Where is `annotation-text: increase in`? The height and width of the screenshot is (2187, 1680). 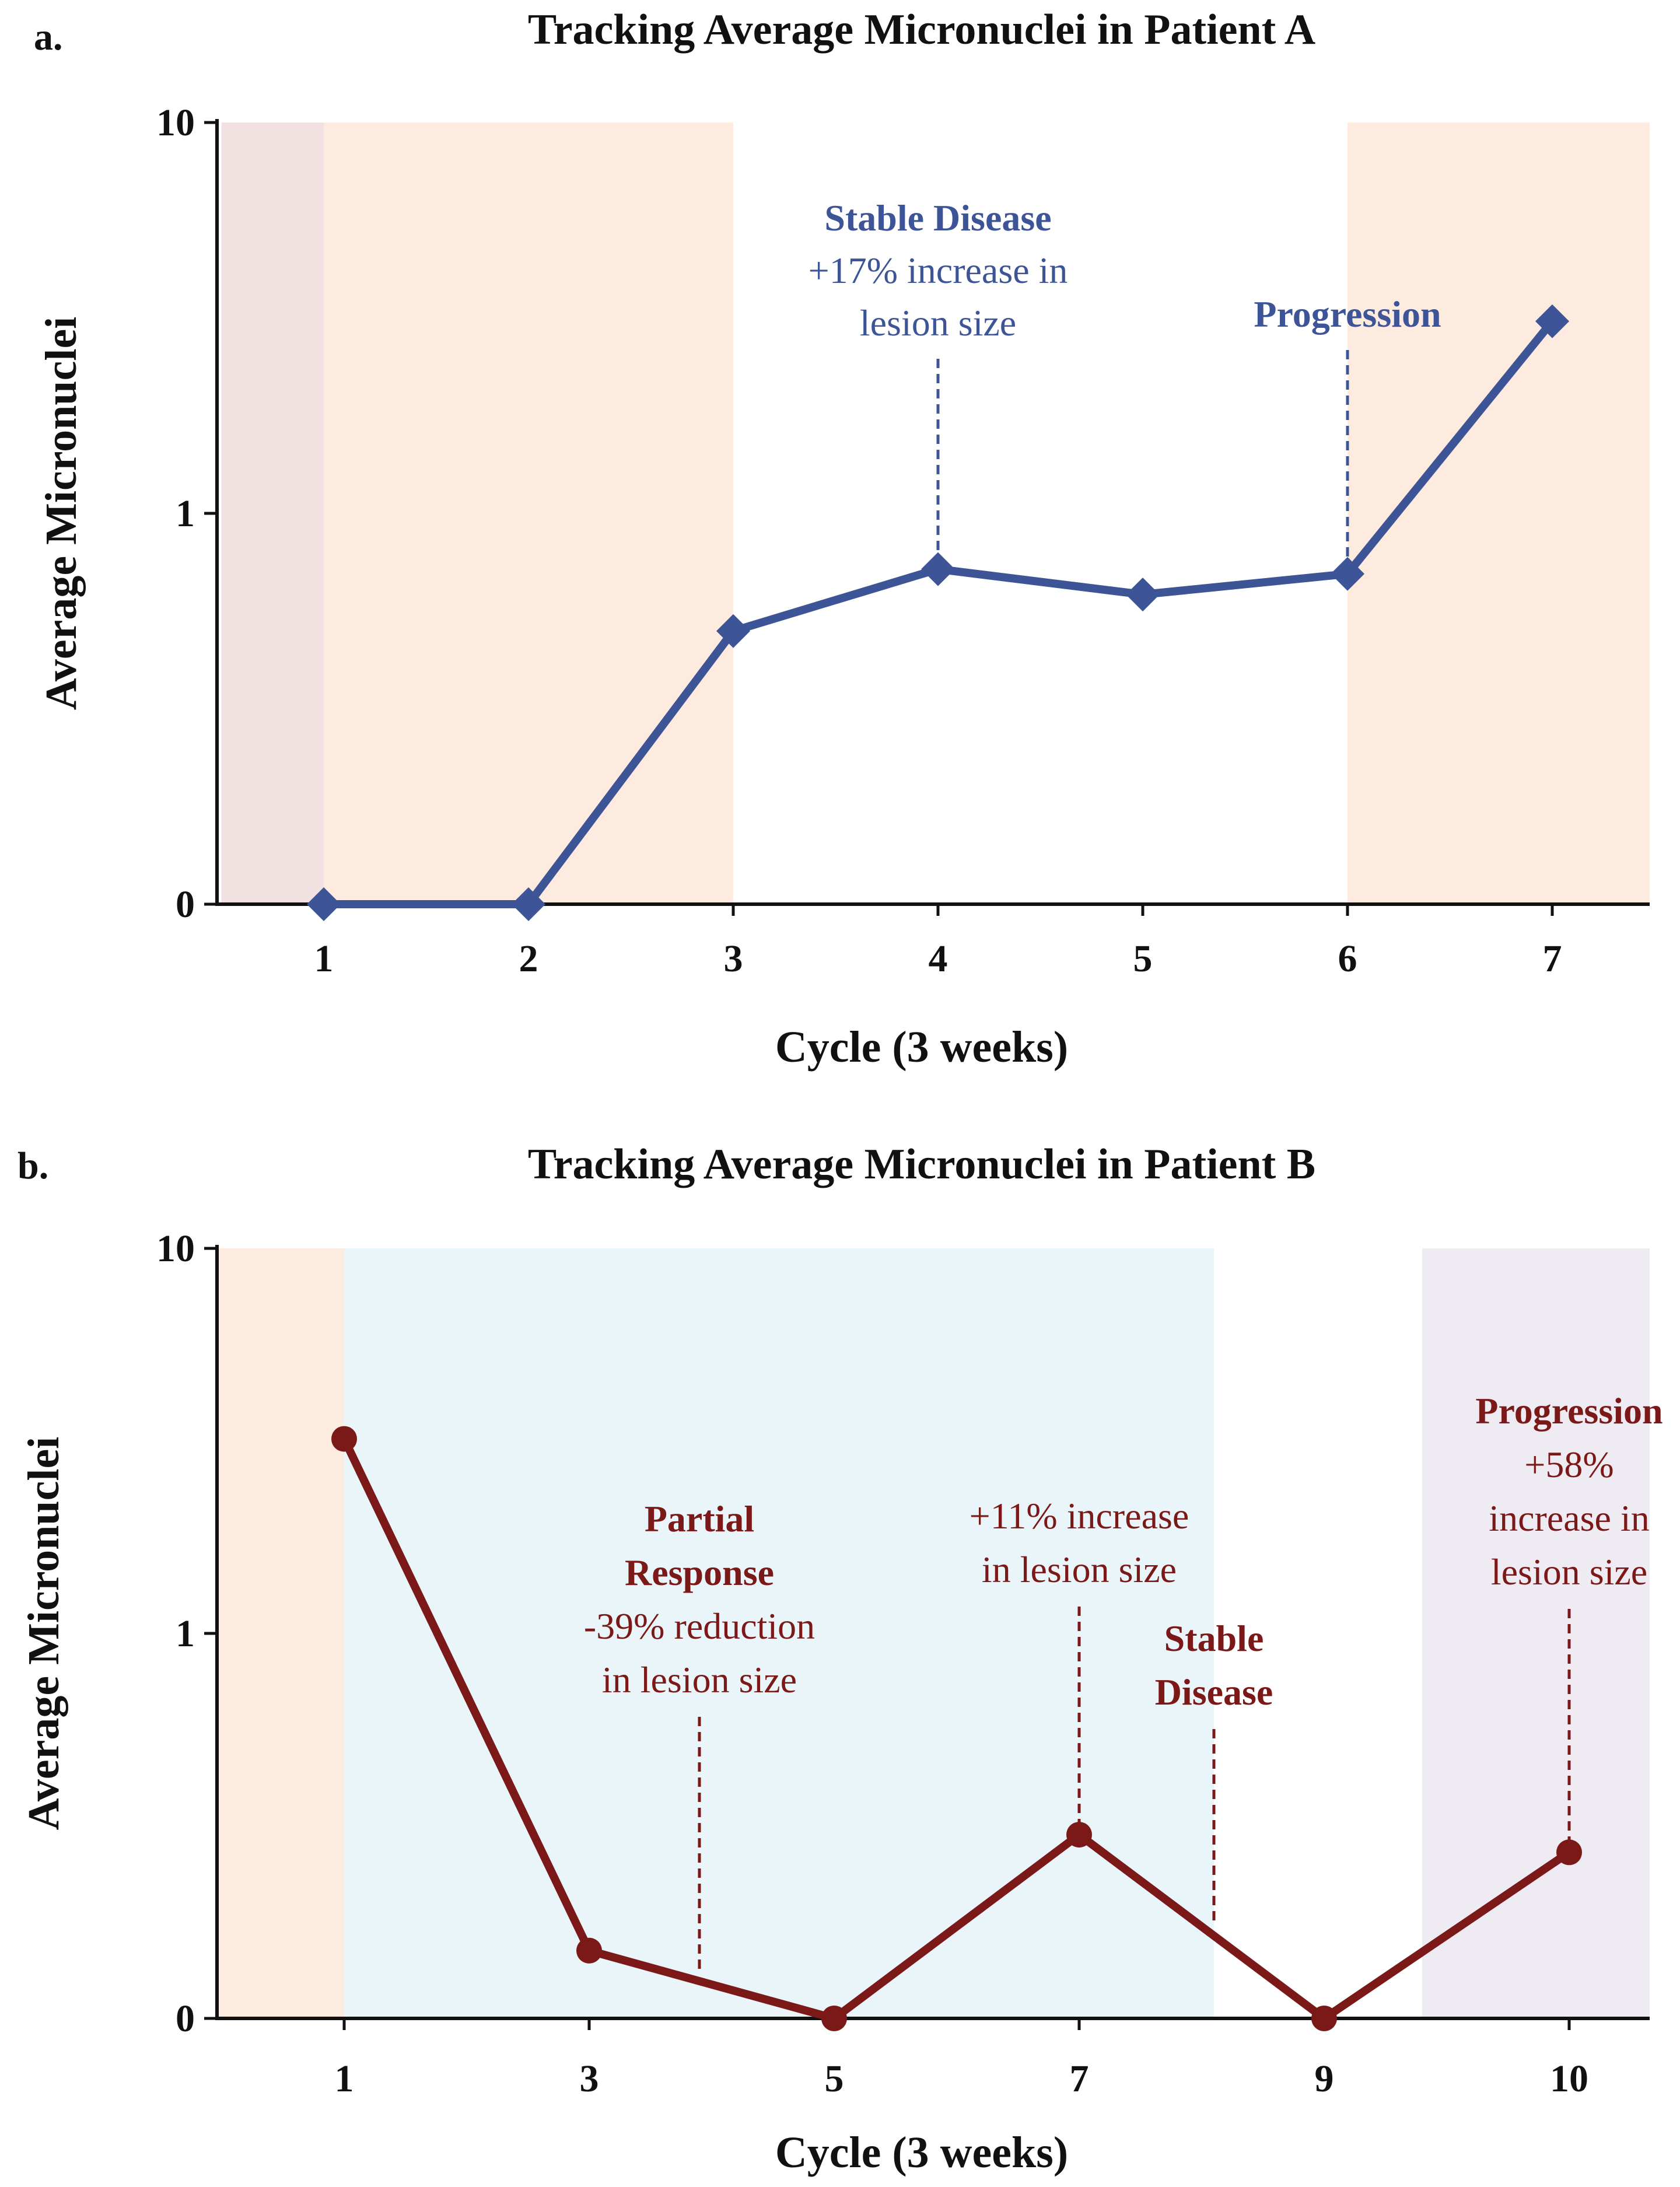
annotation-text: increase in is located at coordinates (1569, 1518).